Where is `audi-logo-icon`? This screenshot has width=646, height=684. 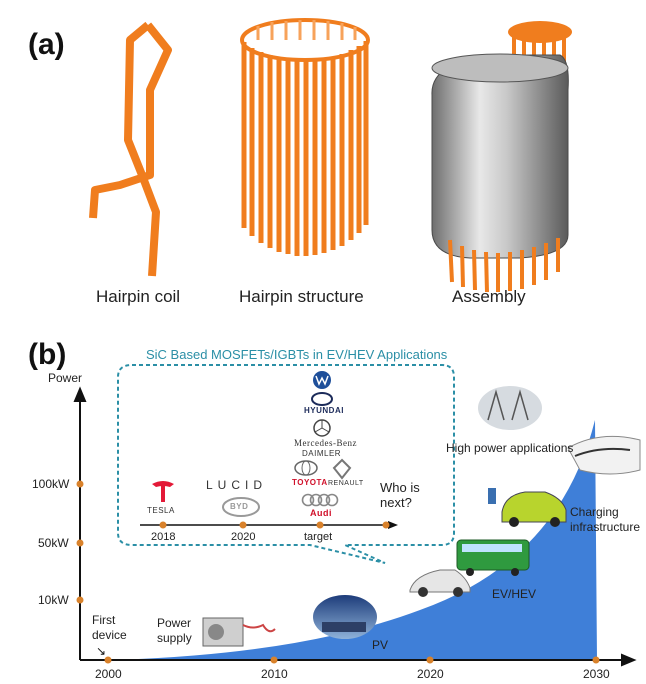 audi-logo-icon is located at coordinates (320, 500).